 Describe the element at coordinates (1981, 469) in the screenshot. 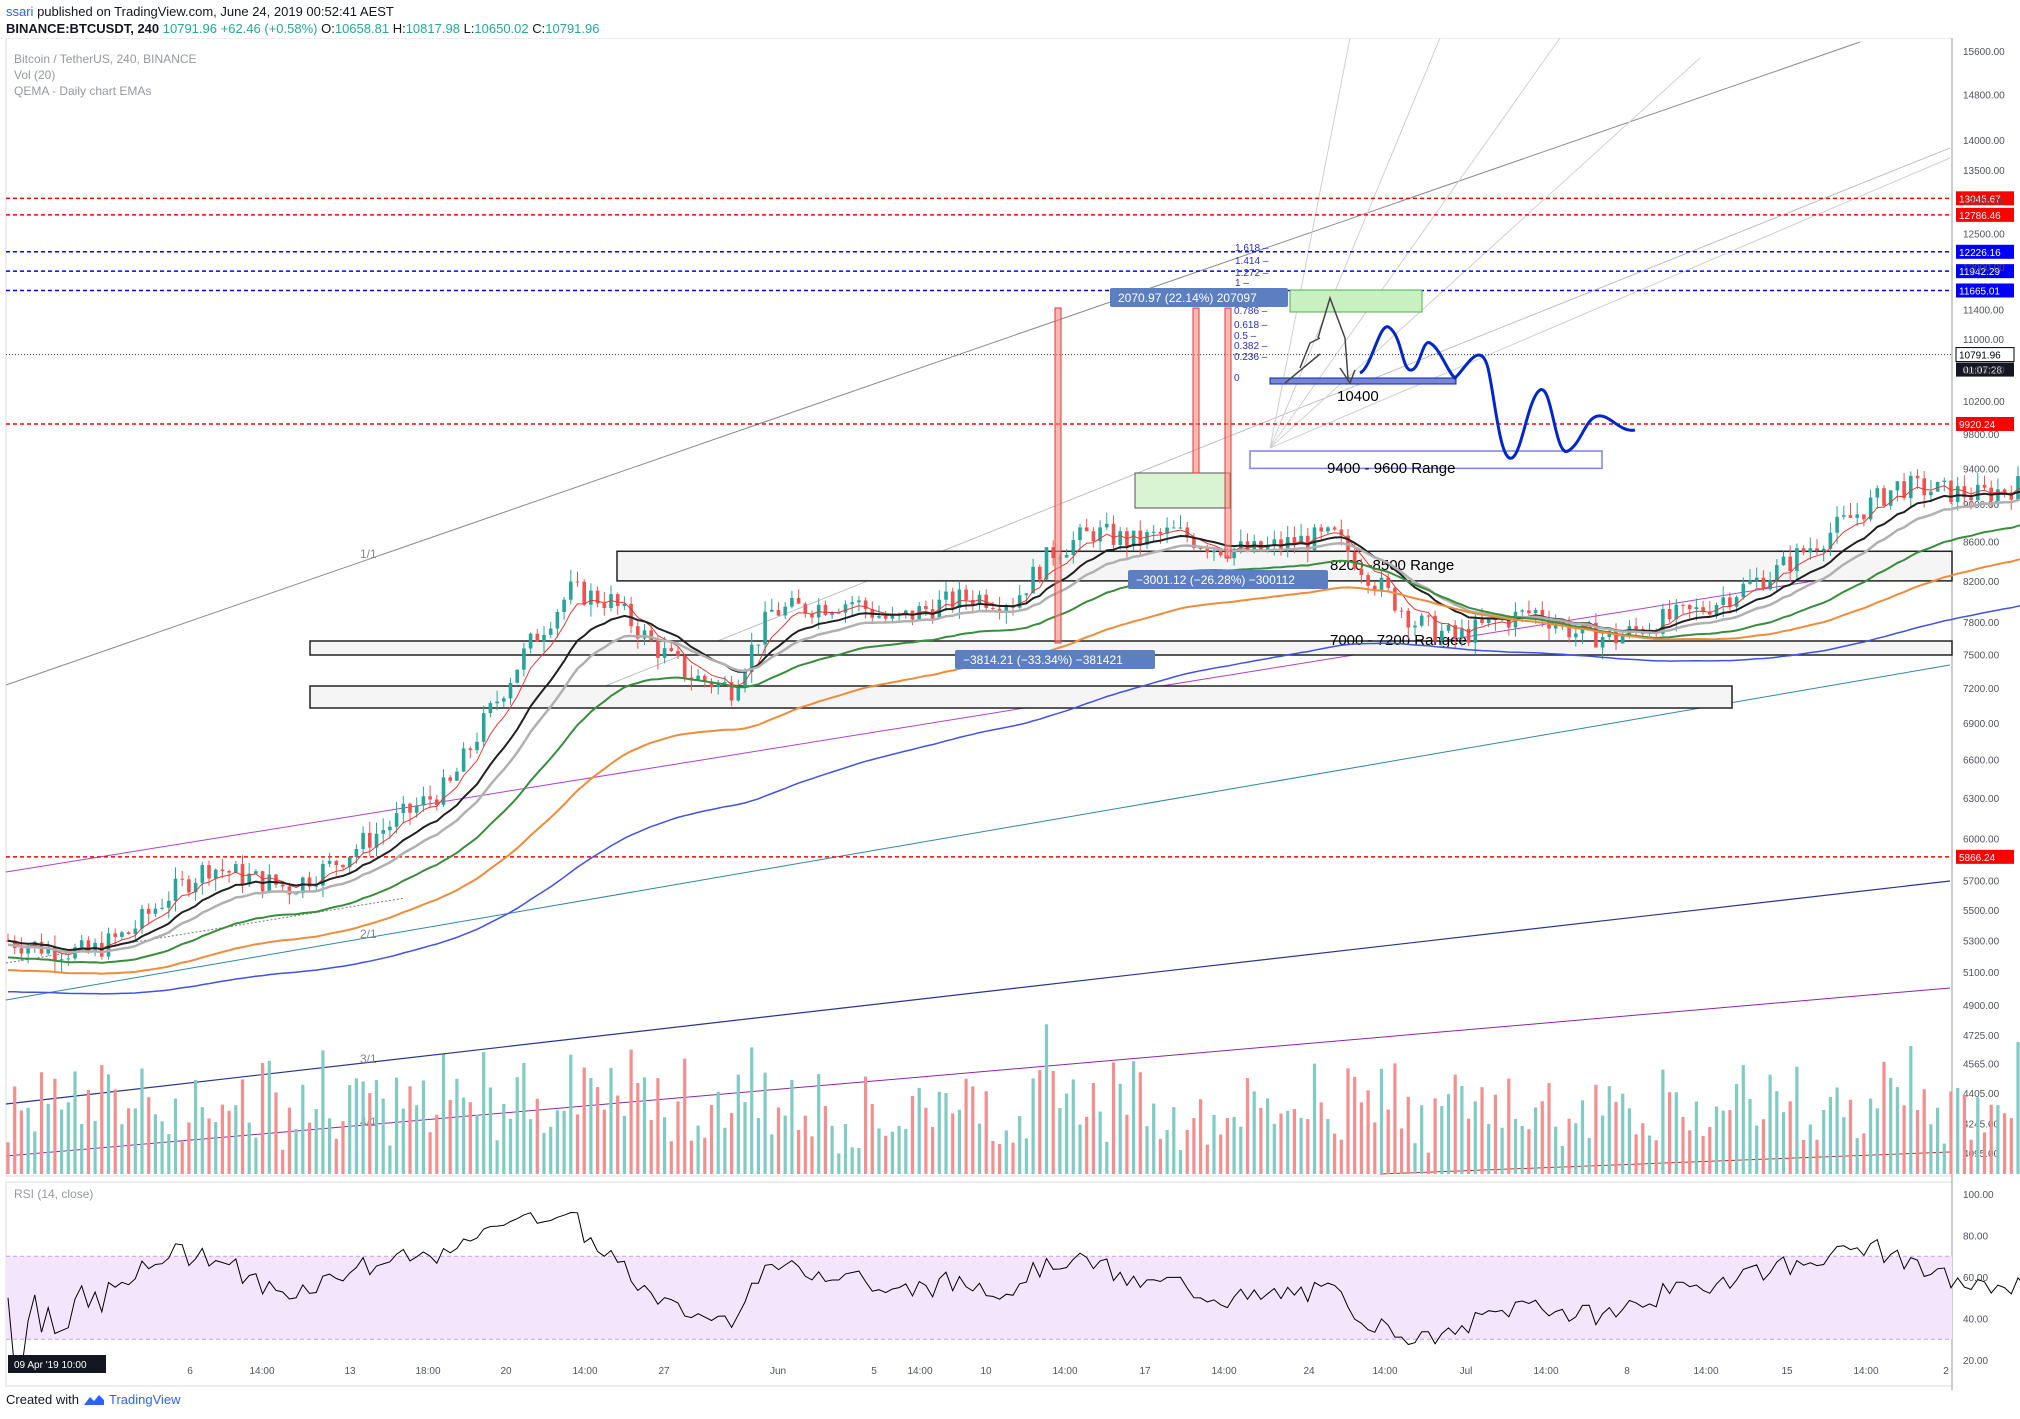

I see `price-tick-label: 9400.00` at that location.